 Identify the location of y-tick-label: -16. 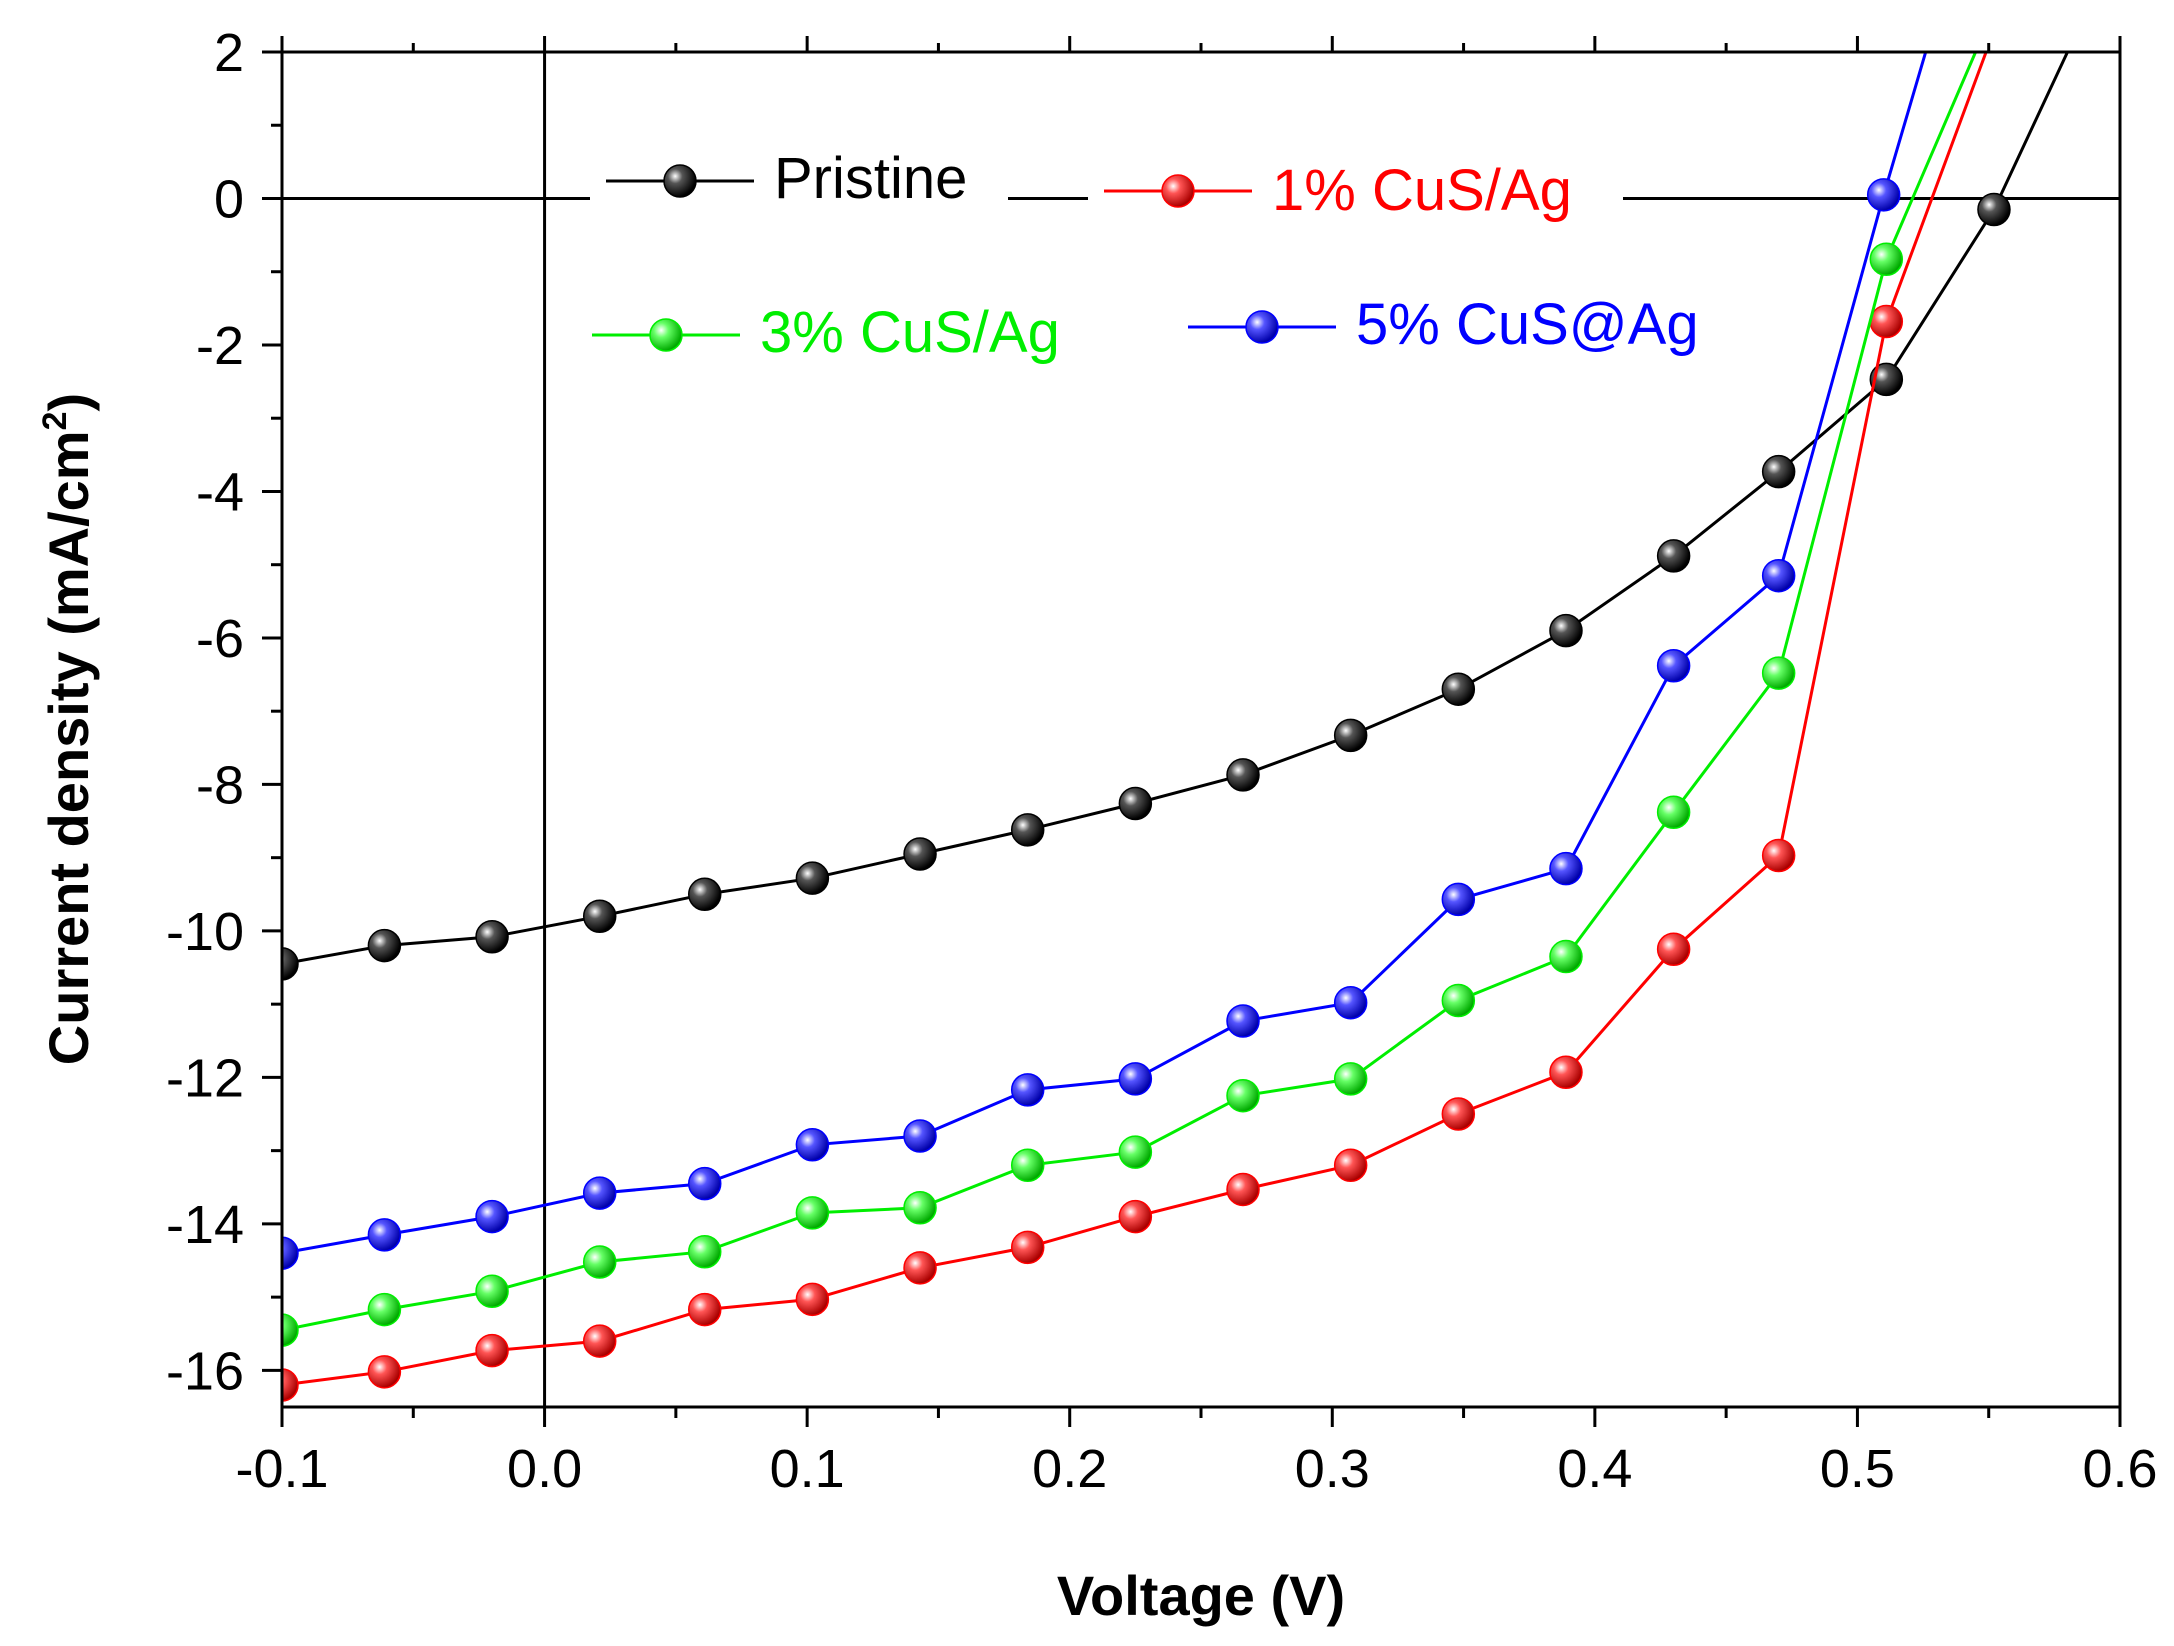
(205, 1371).